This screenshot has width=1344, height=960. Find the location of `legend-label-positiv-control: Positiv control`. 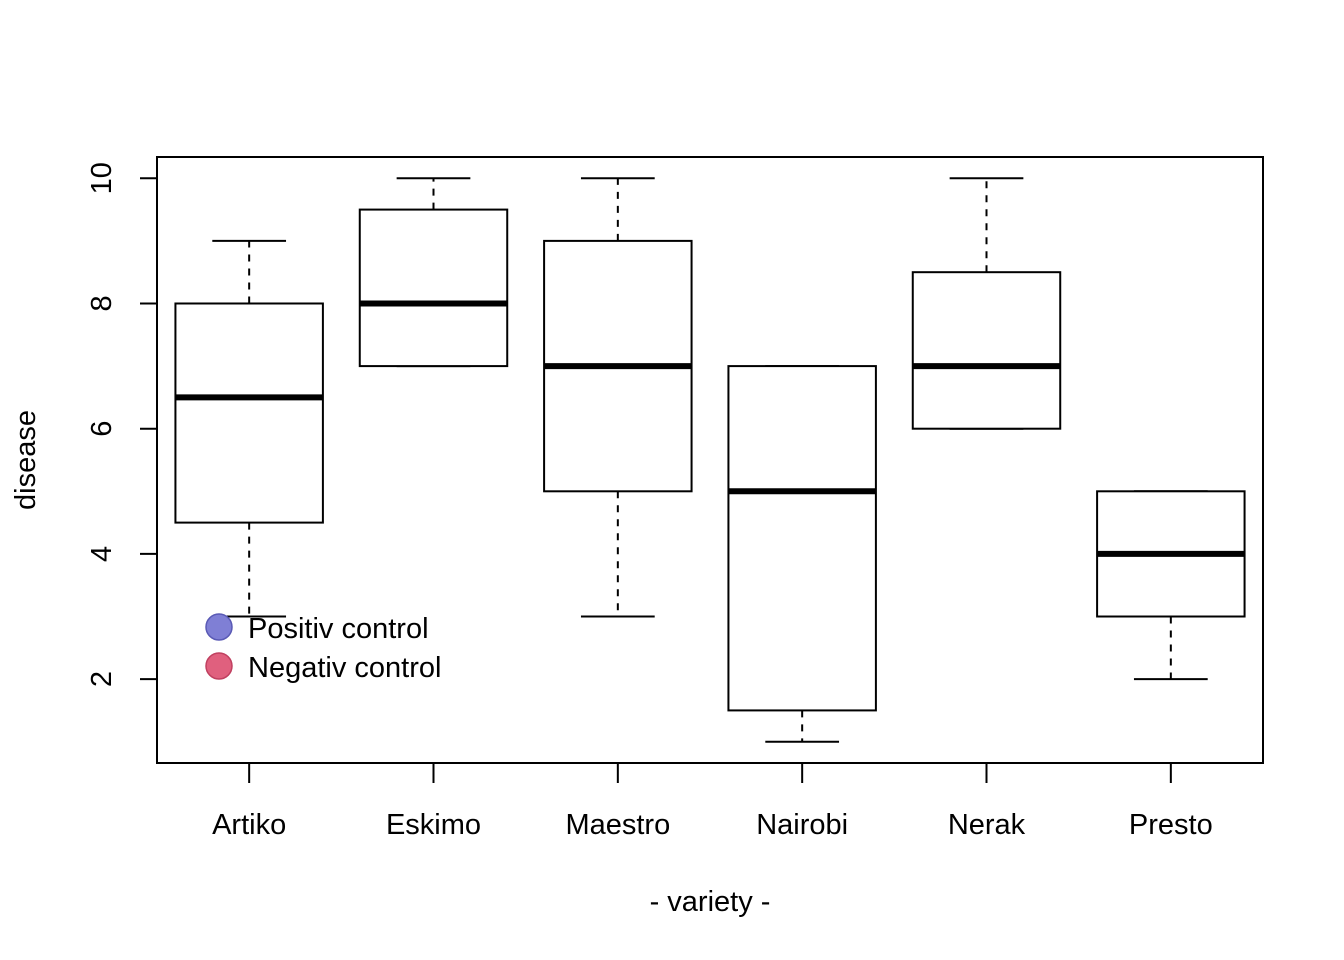

legend-label-positiv-control: Positiv control is located at coordinates (338, 629).